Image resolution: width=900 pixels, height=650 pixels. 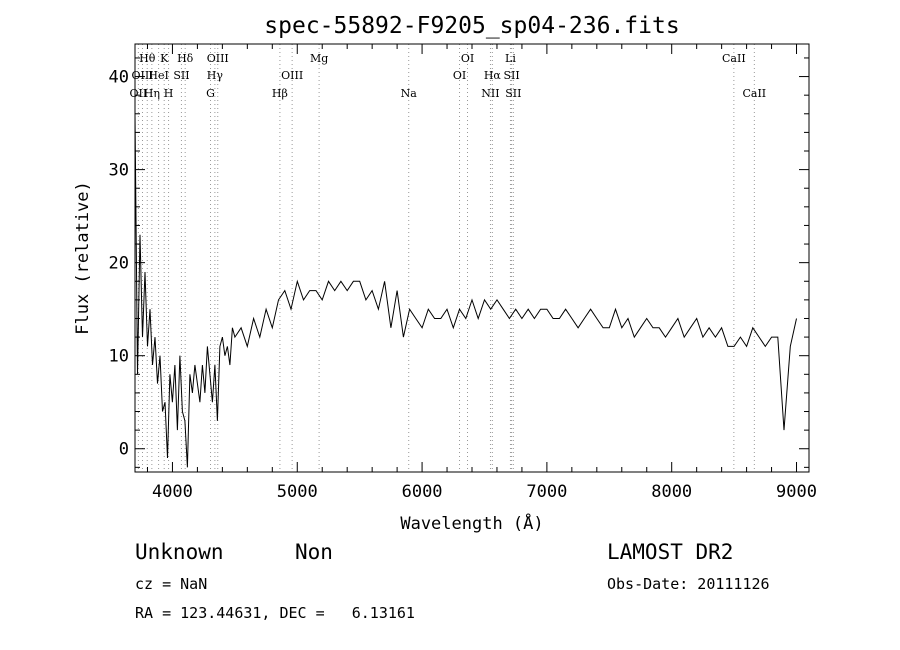 I want to click on line-label: Li, so click(x=510, y=58).